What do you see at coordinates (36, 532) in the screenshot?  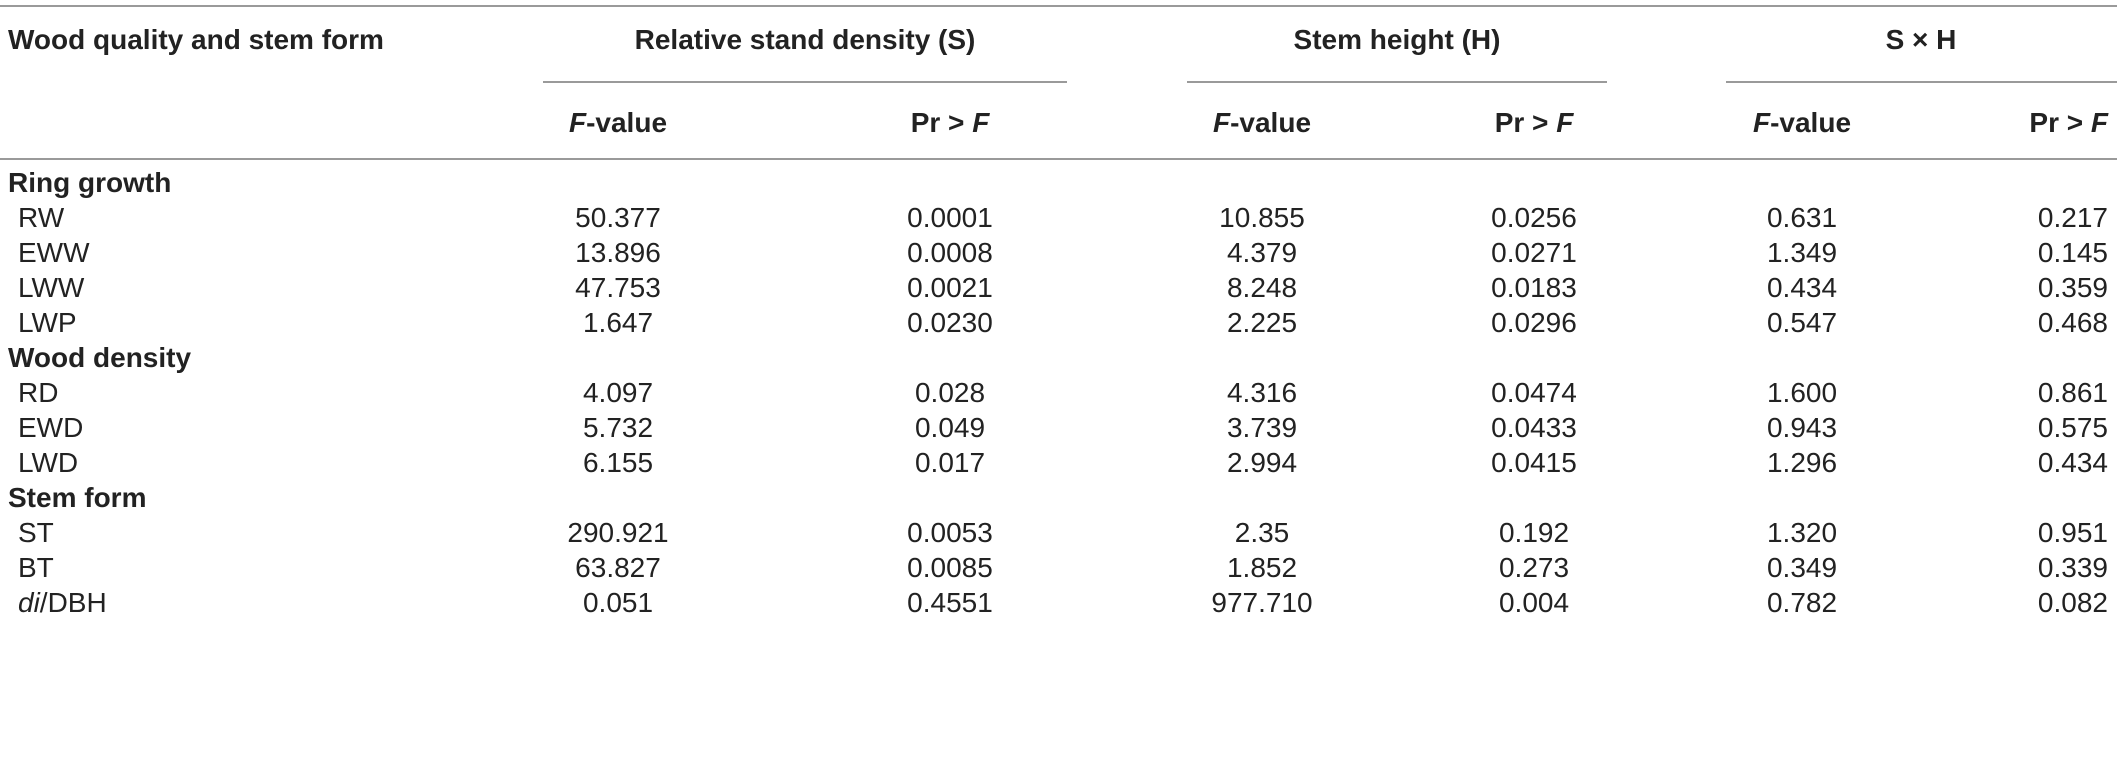 I see `row-label: ST` at bounding box center [36, 532].